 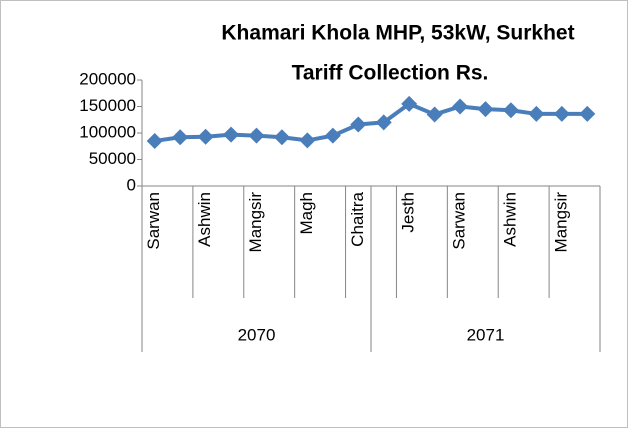 I want to click on x-tick-label: Magh, so click(x=306, y=213).